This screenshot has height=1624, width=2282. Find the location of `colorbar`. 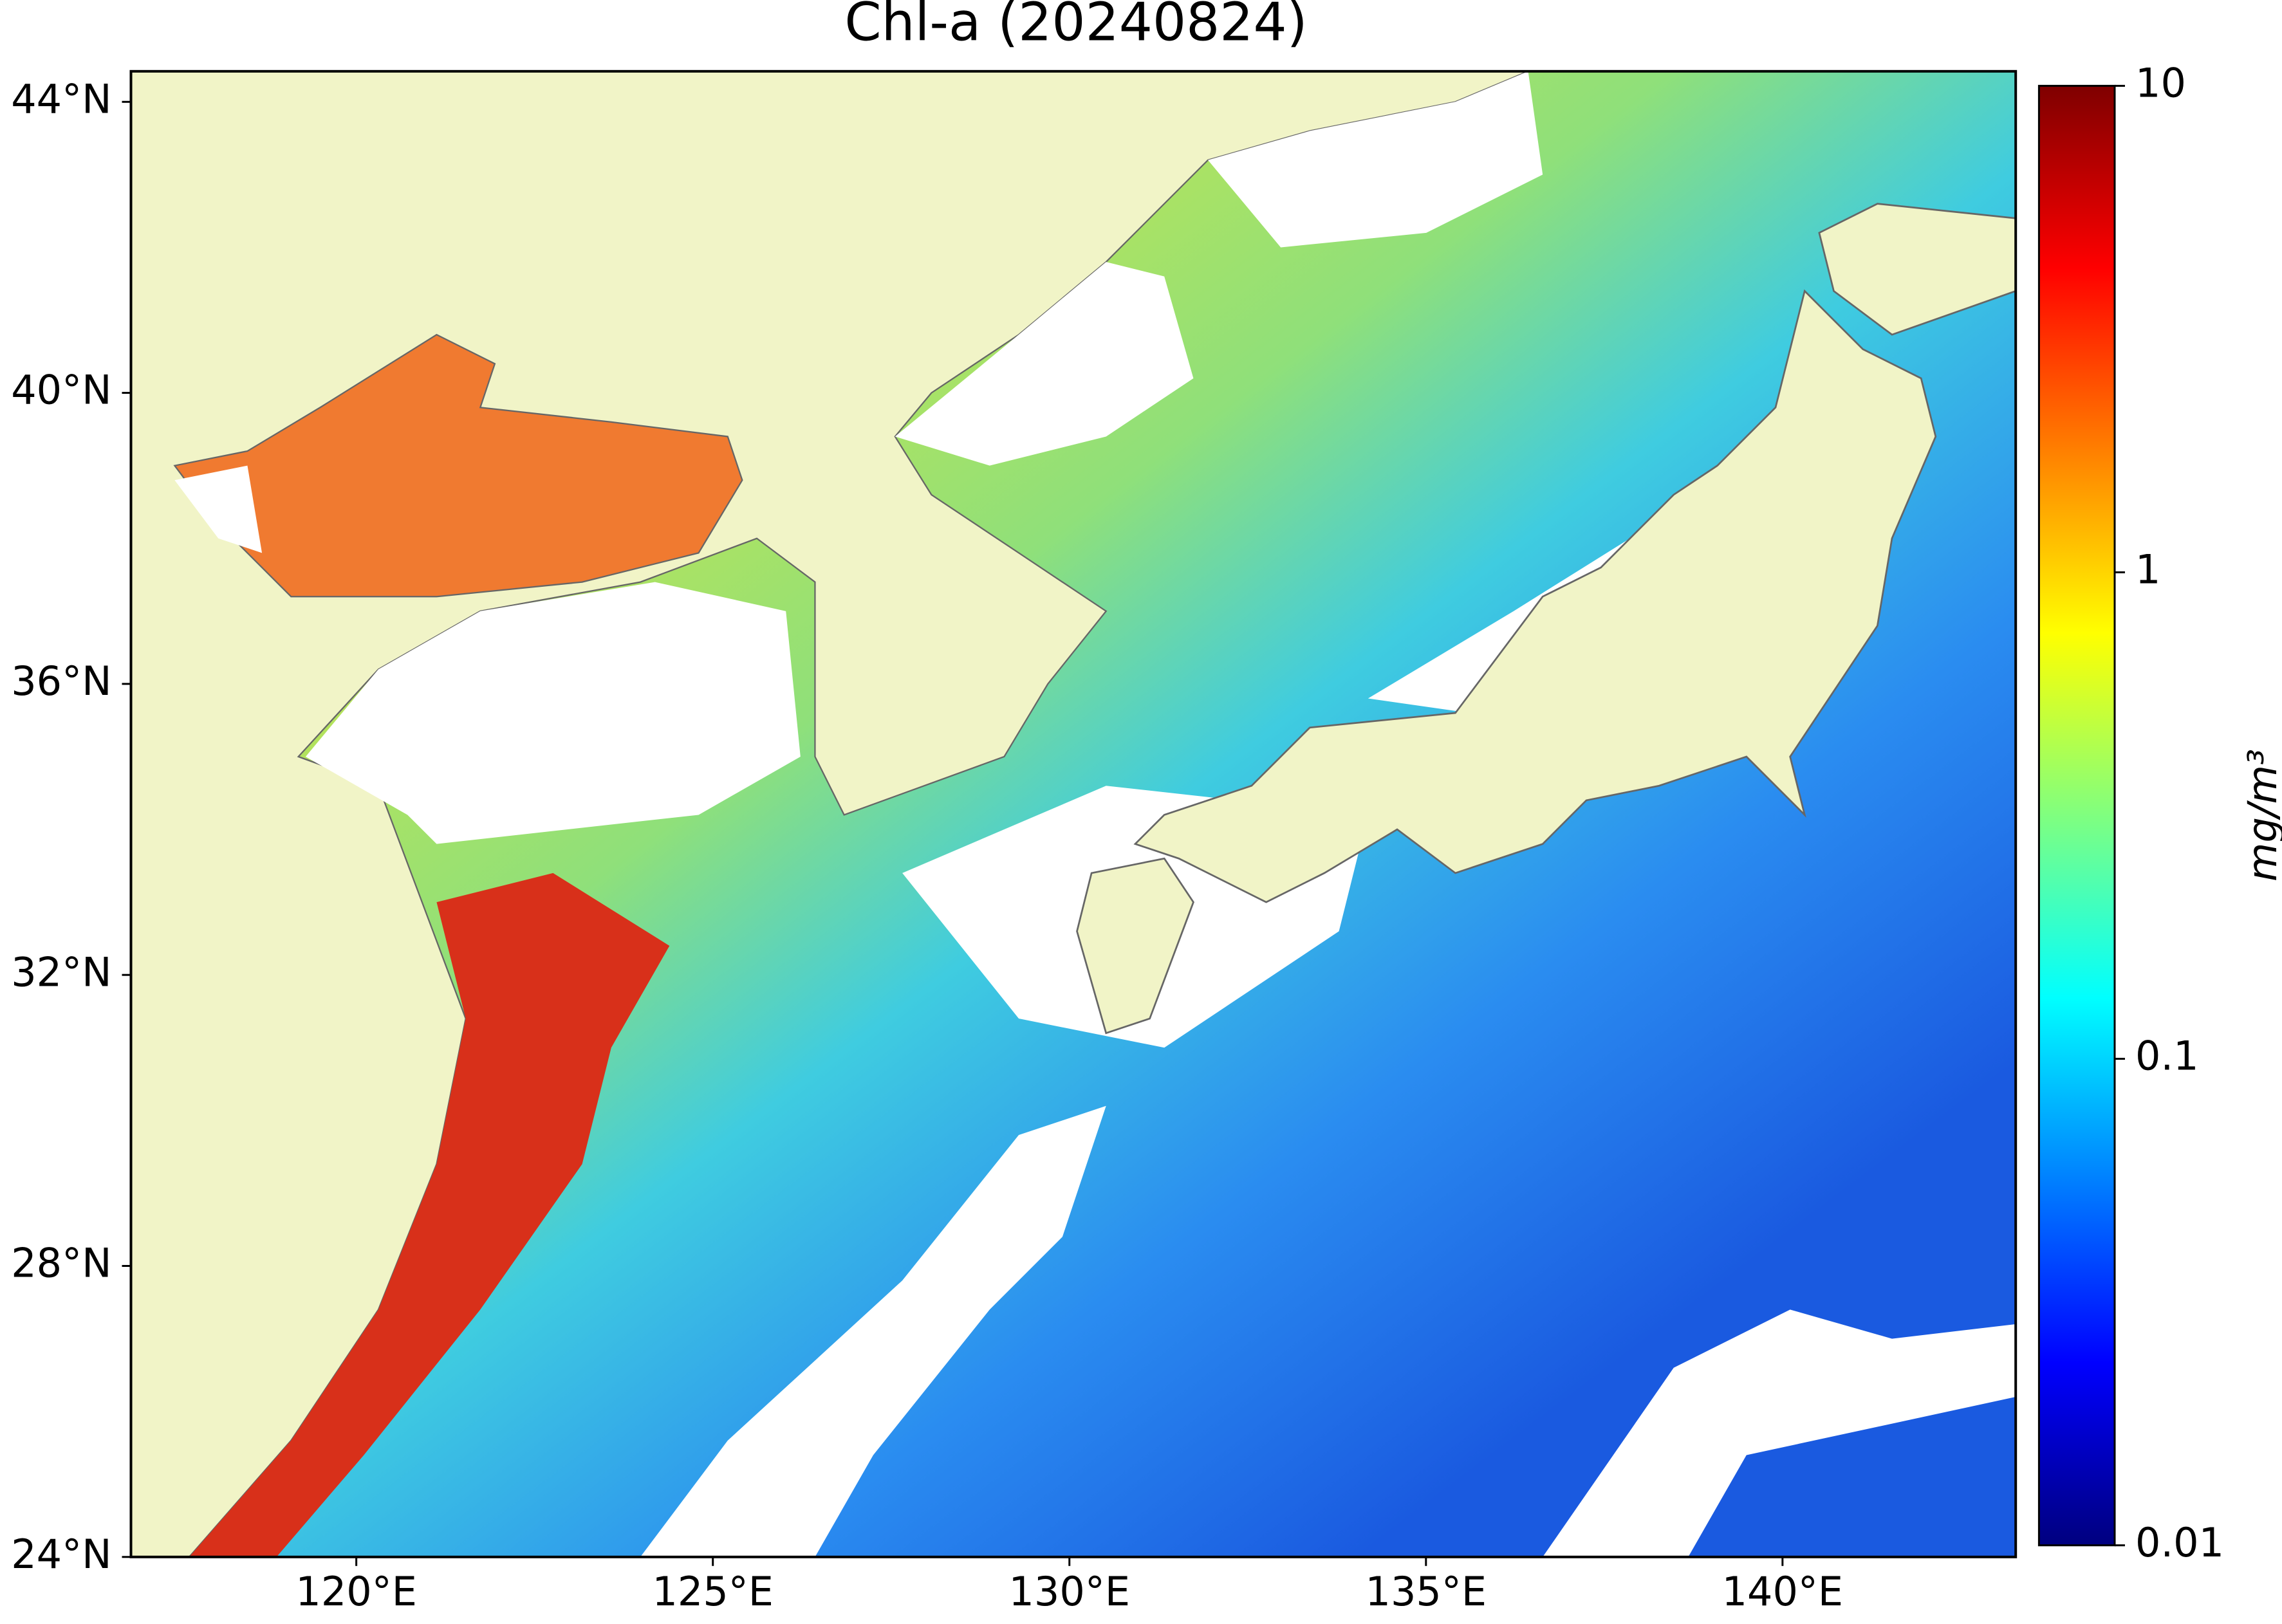

colorbar is located at coordinates (2076, 815).